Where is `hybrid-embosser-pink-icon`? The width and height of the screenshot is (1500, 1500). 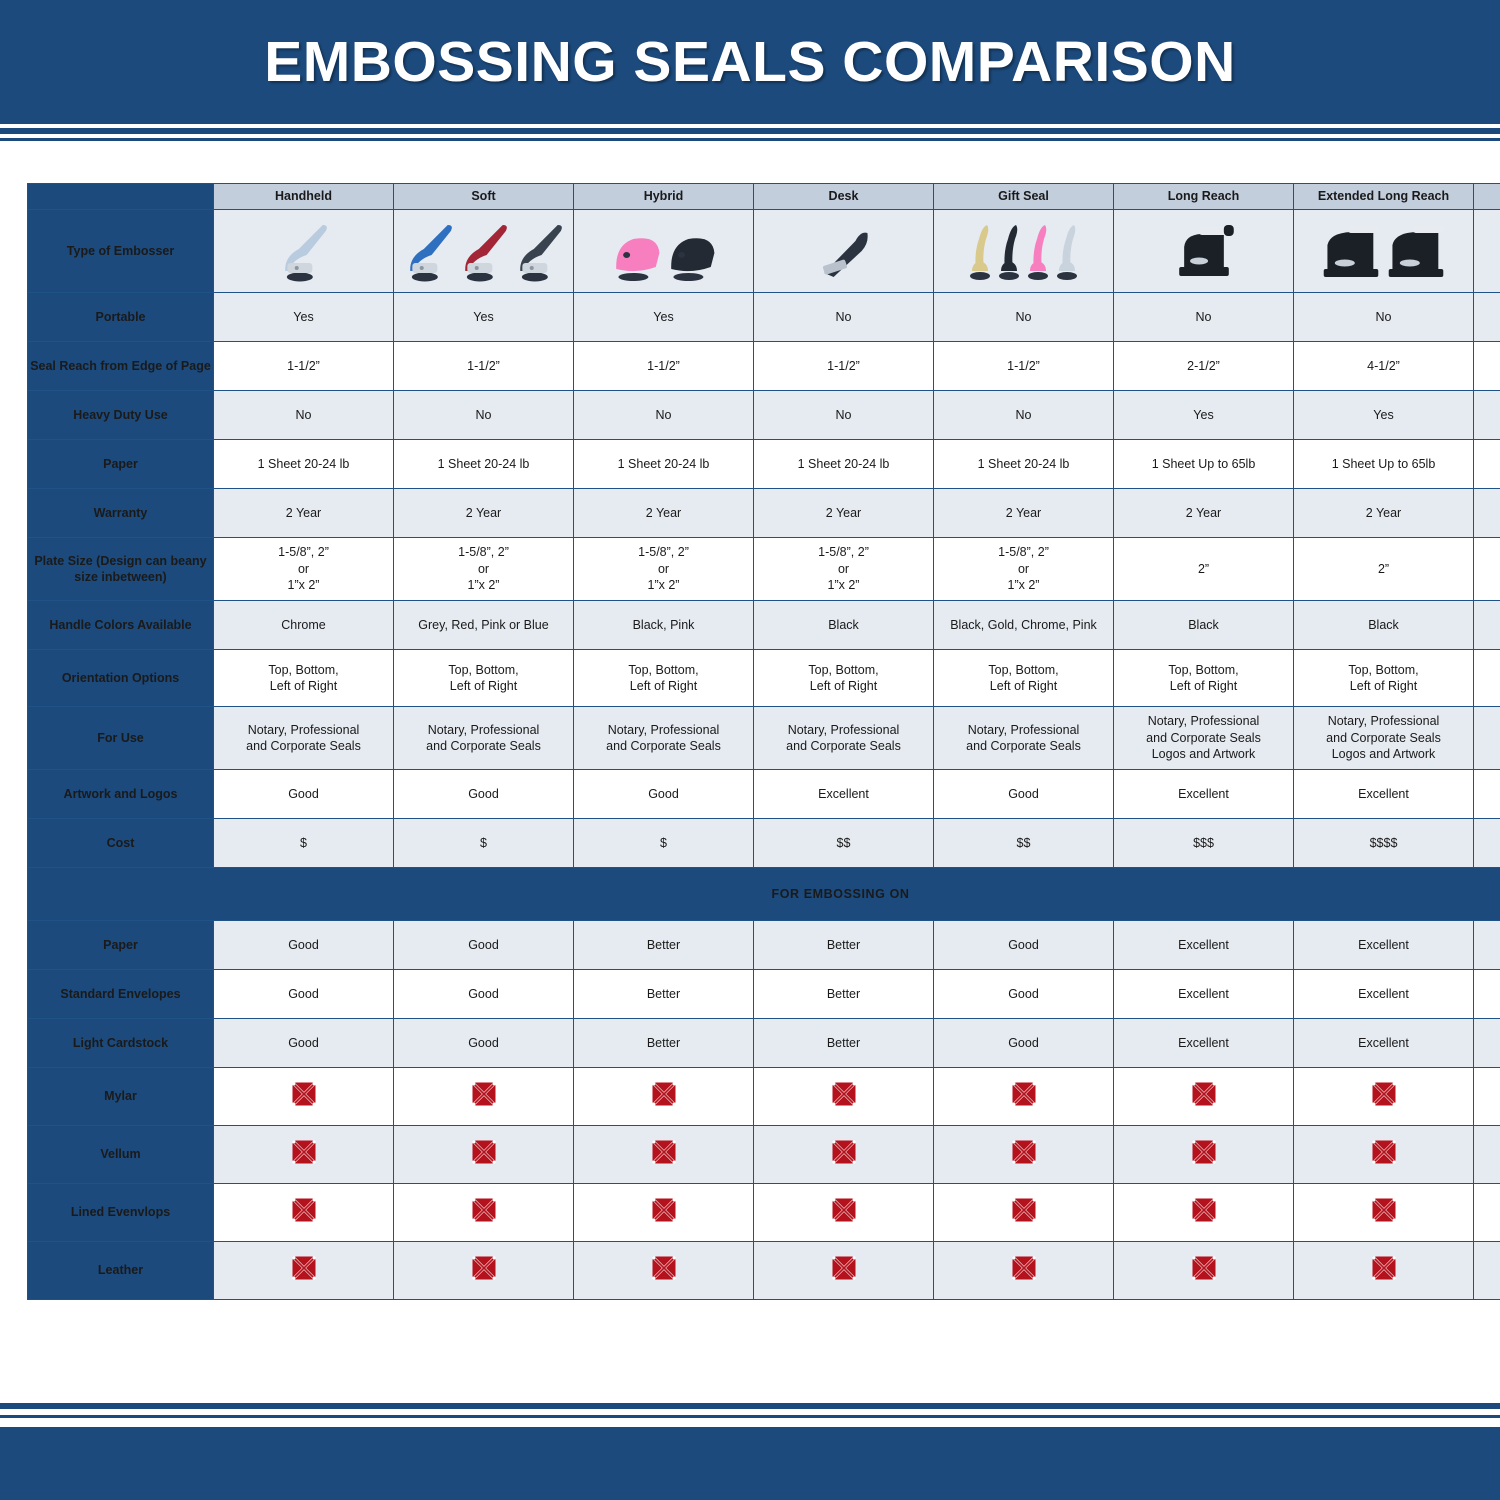 hybrid-embosser-pink-icon is located at coordinates (636, 253).